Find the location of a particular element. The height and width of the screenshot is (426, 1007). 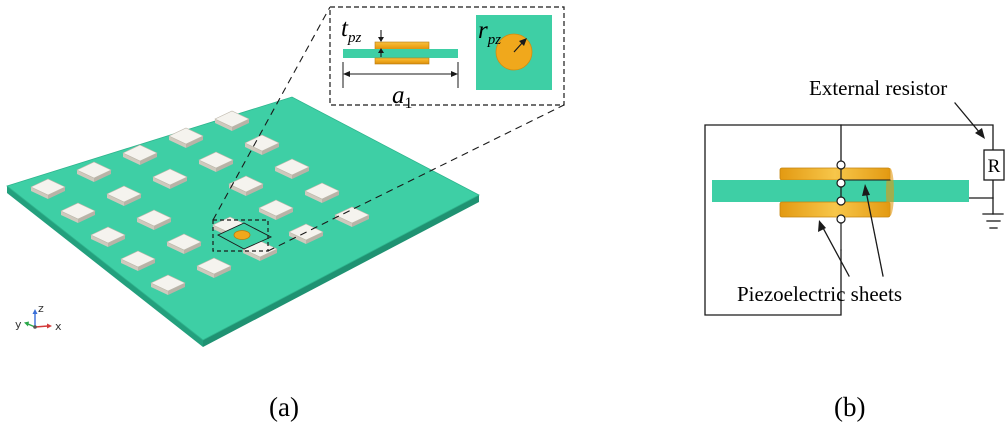

caption-a: (a) is located at coordinates (284, 407).